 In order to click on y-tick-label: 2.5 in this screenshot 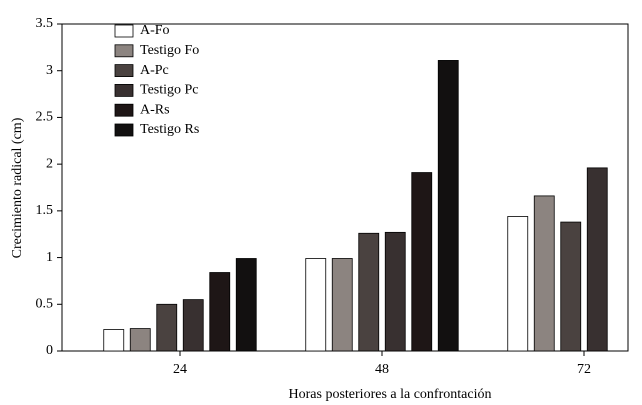, I will do `click(45, 117)`.